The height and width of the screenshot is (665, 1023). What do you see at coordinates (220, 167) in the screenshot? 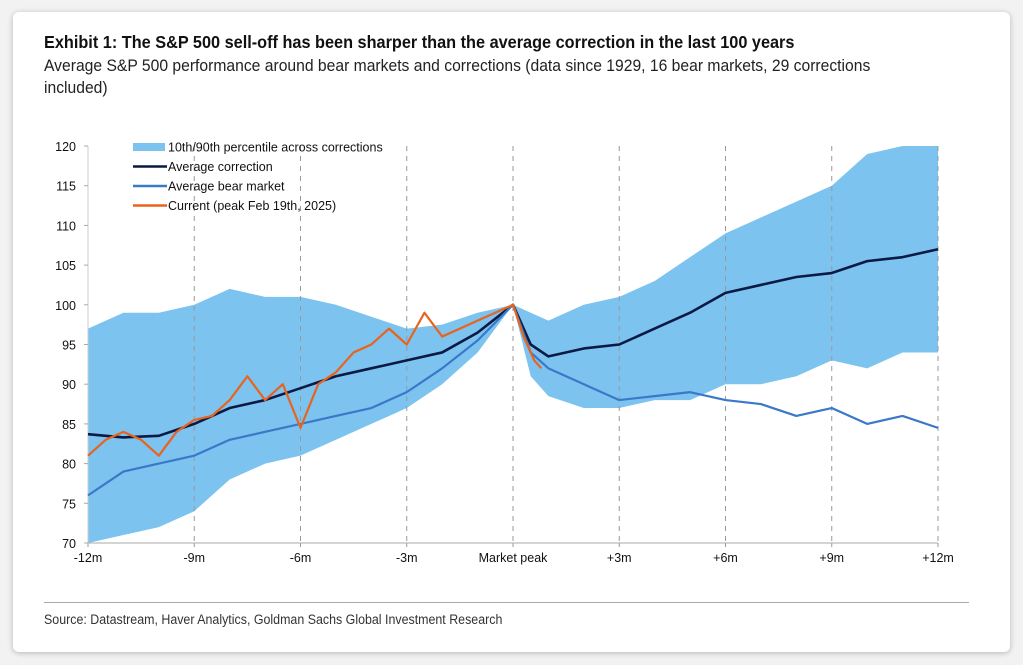
I see `legend-label: Average correction` at bounding box center [220, 167].